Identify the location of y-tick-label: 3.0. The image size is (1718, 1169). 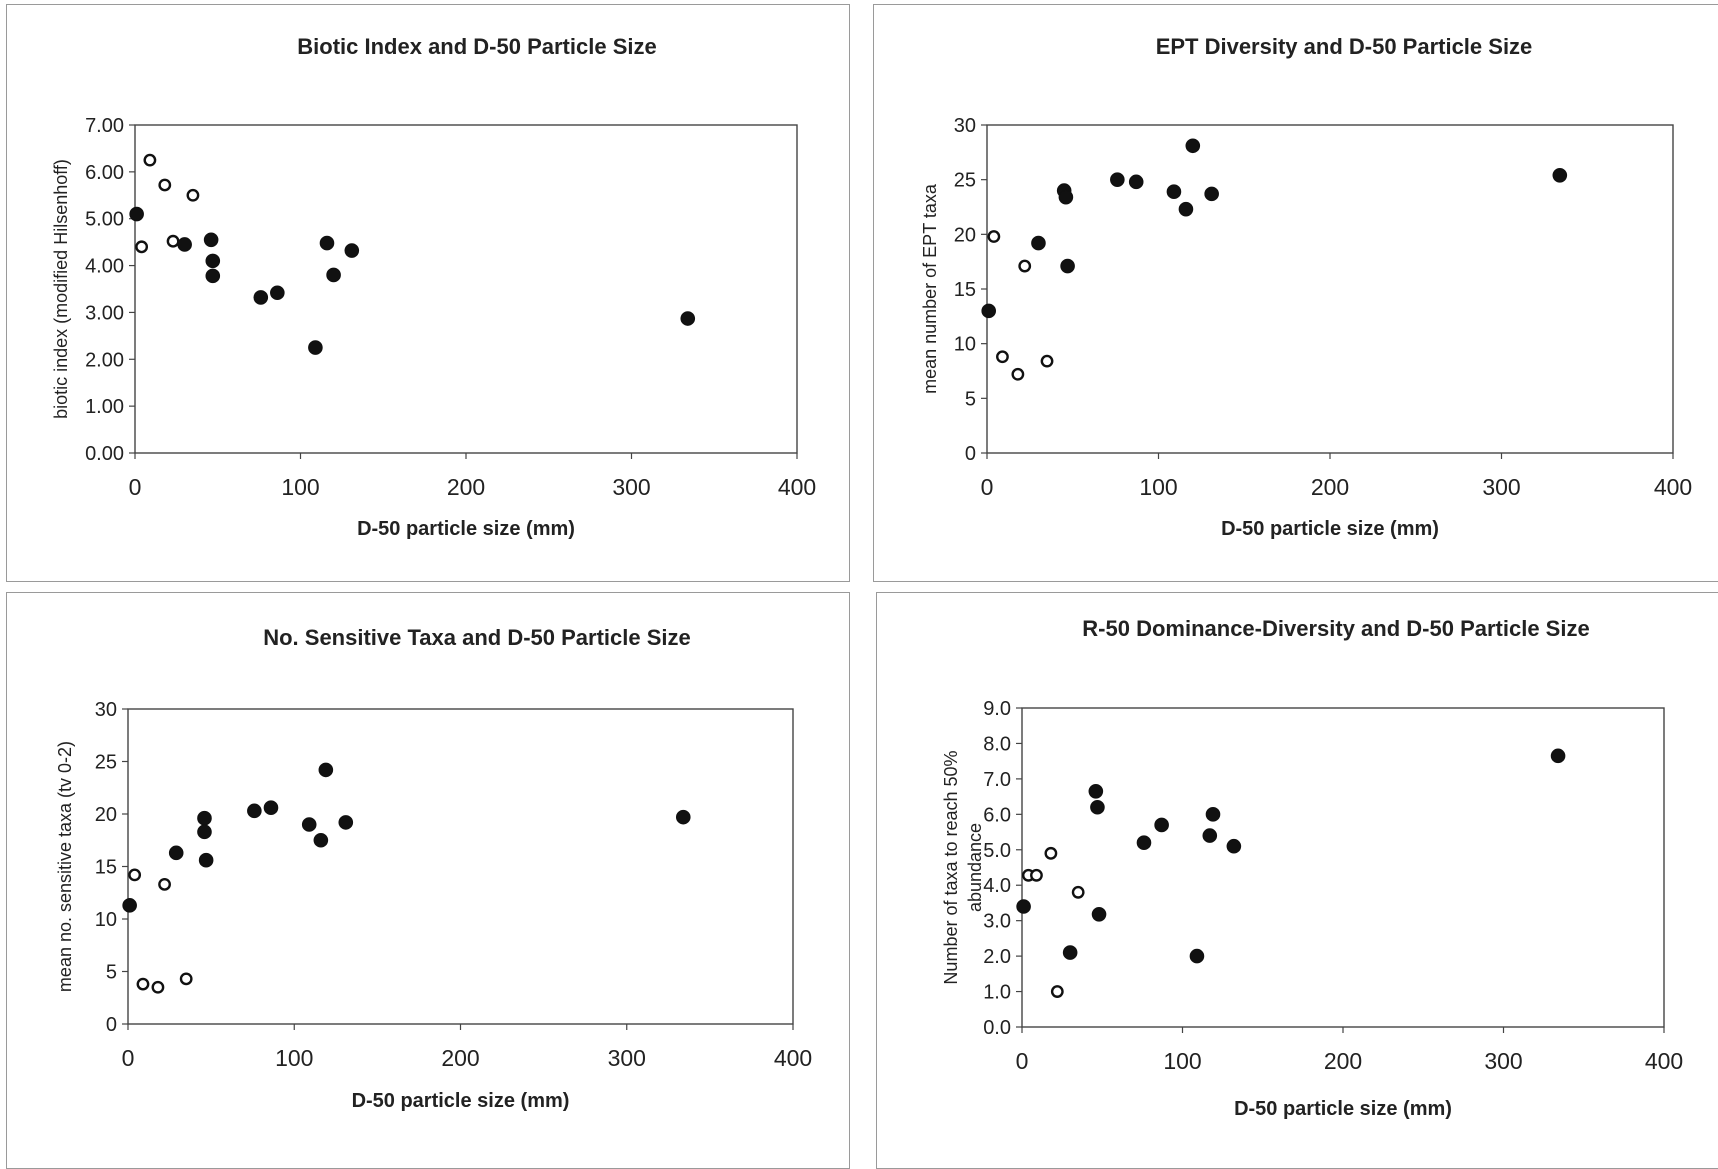
(997, 922).